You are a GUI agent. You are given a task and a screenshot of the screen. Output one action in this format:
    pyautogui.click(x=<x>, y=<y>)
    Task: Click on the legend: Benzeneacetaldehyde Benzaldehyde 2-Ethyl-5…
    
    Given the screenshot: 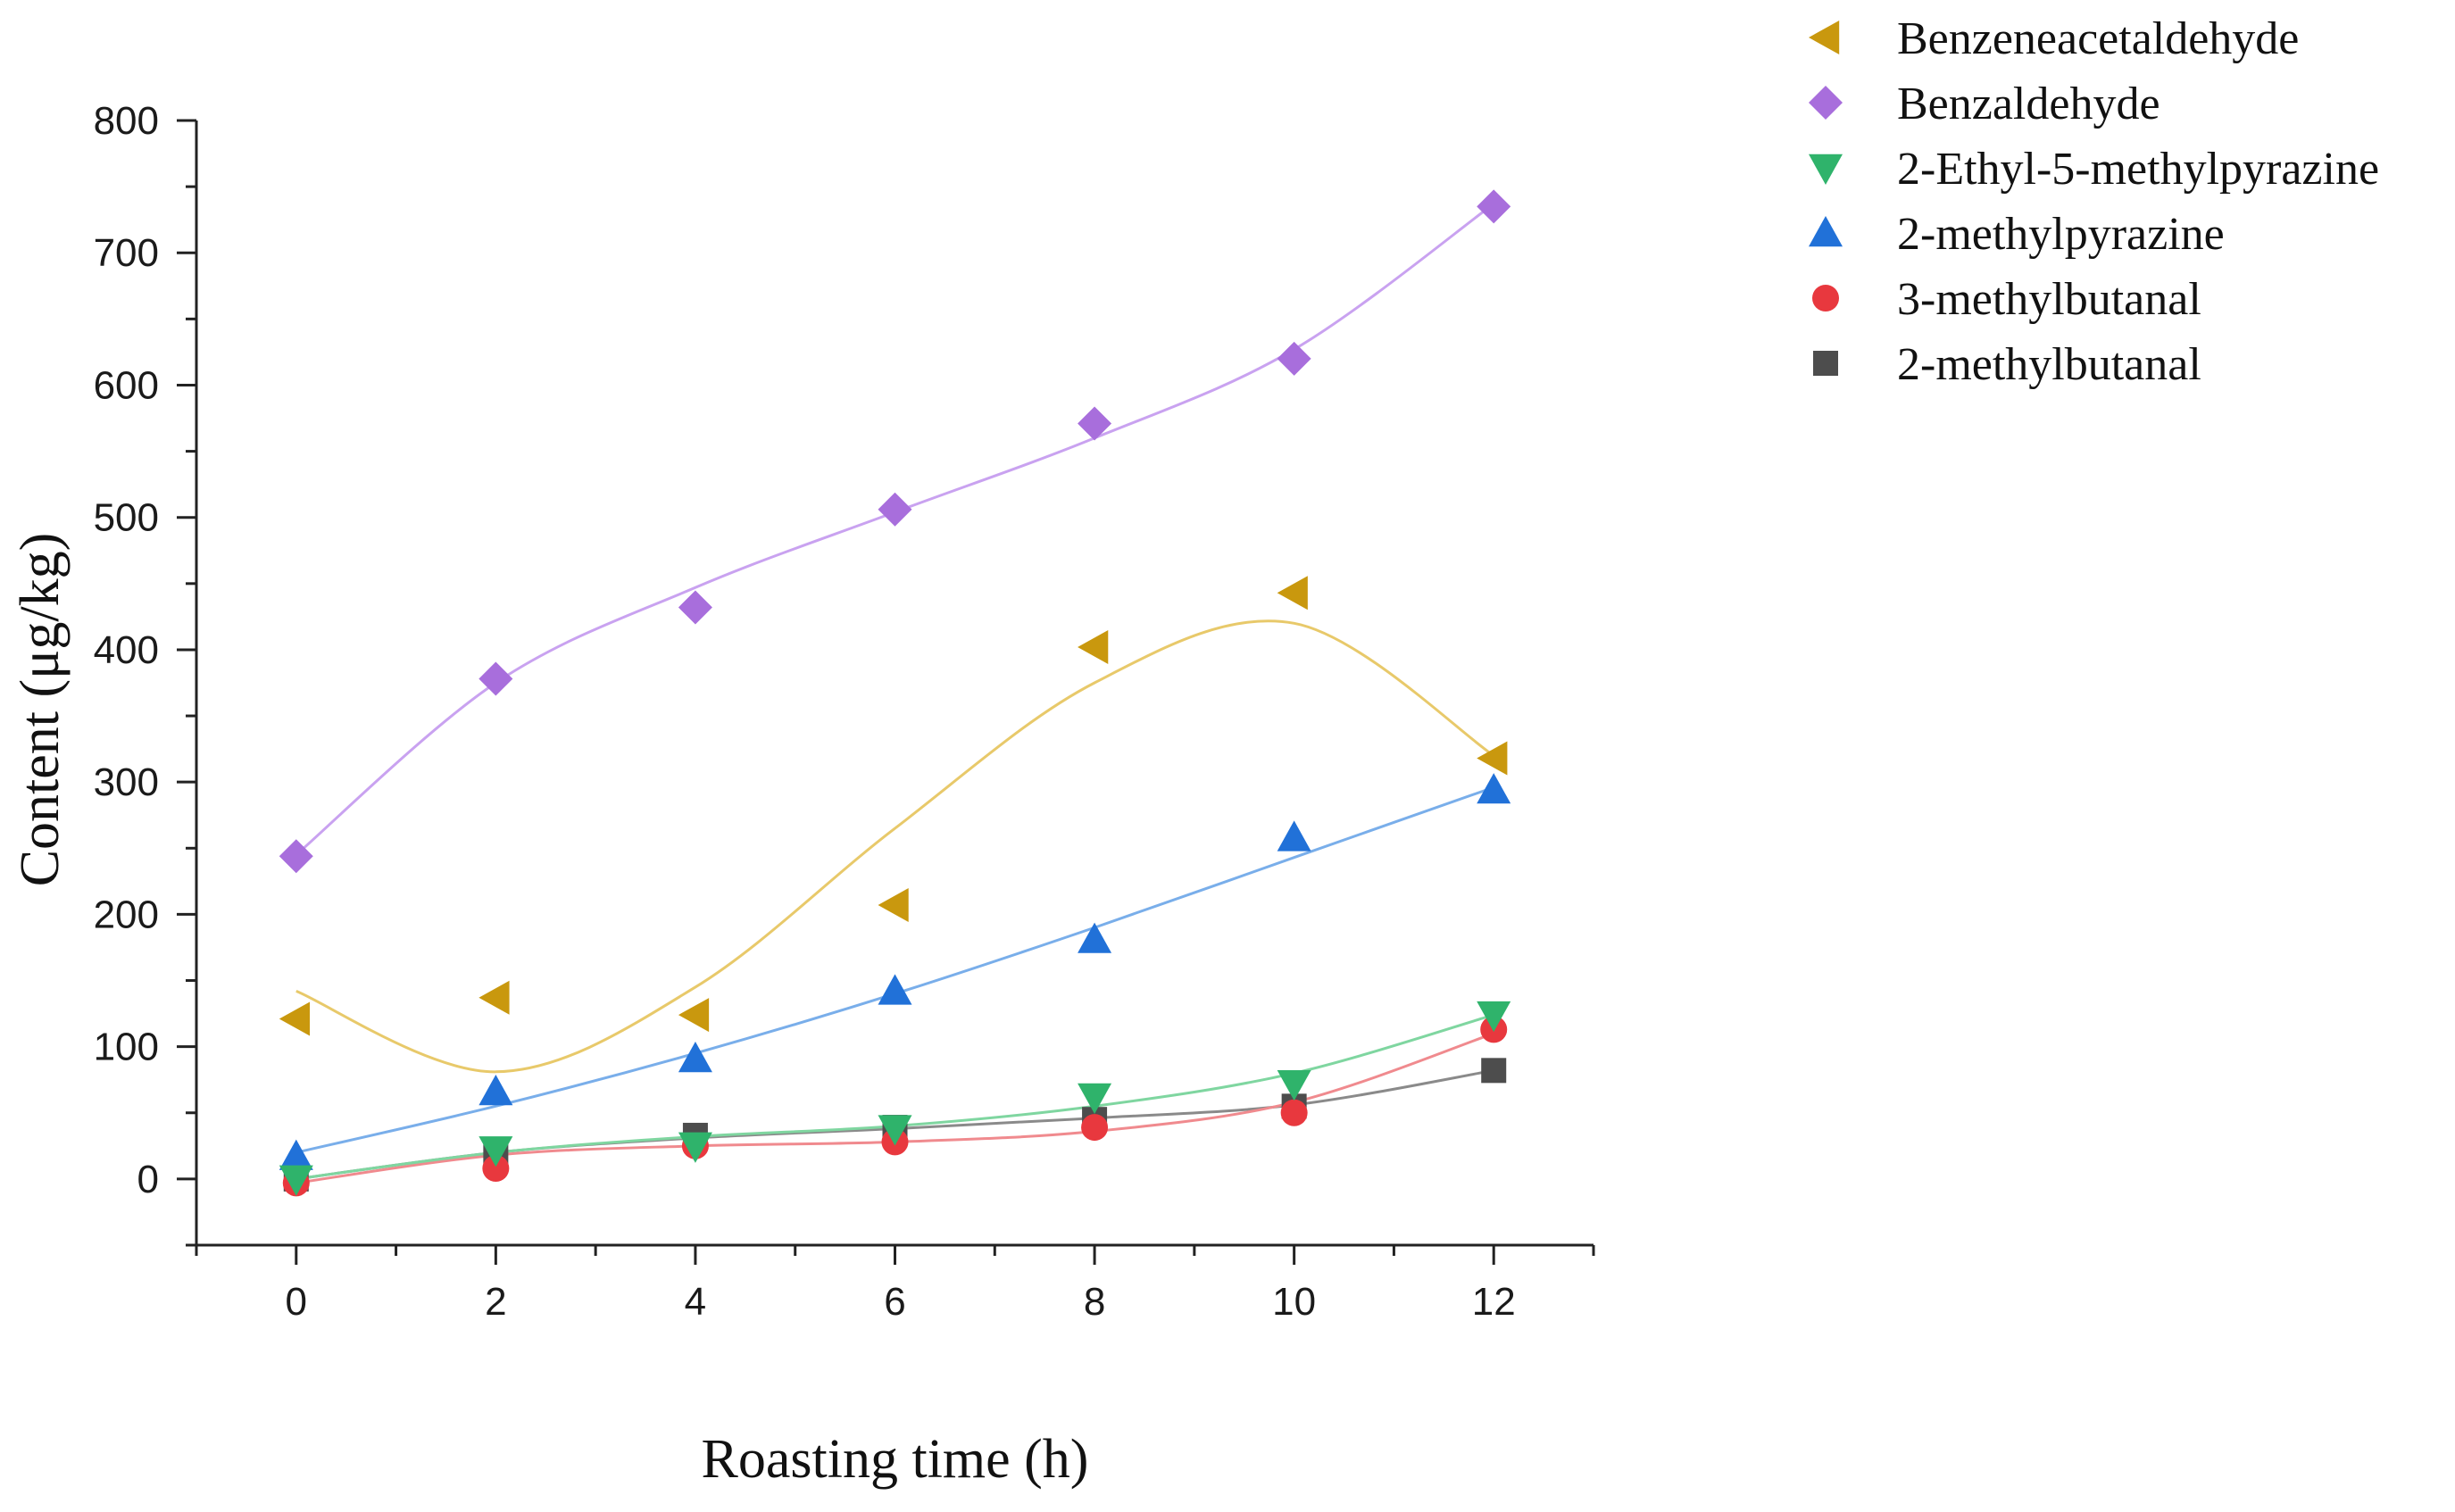 What is the action you would take?
    pyautogui.click(x=2094, y=202)
    